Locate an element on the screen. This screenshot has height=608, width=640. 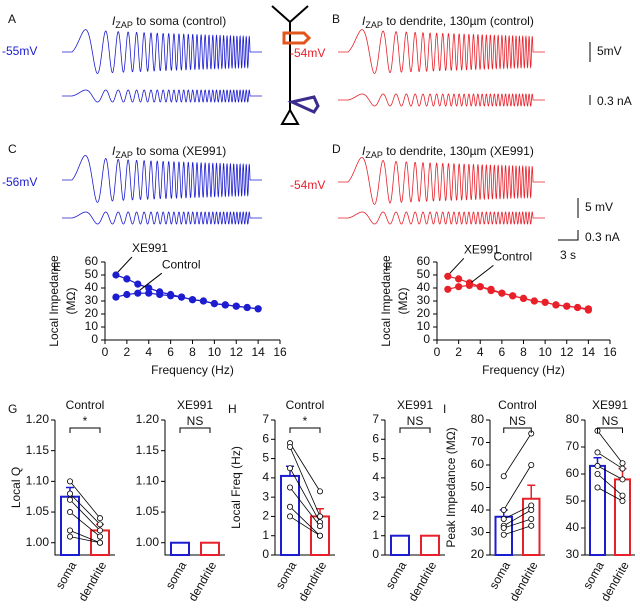
label-rest: to dendrite, 130µm (XE991) is located at coordinates (458, 151).